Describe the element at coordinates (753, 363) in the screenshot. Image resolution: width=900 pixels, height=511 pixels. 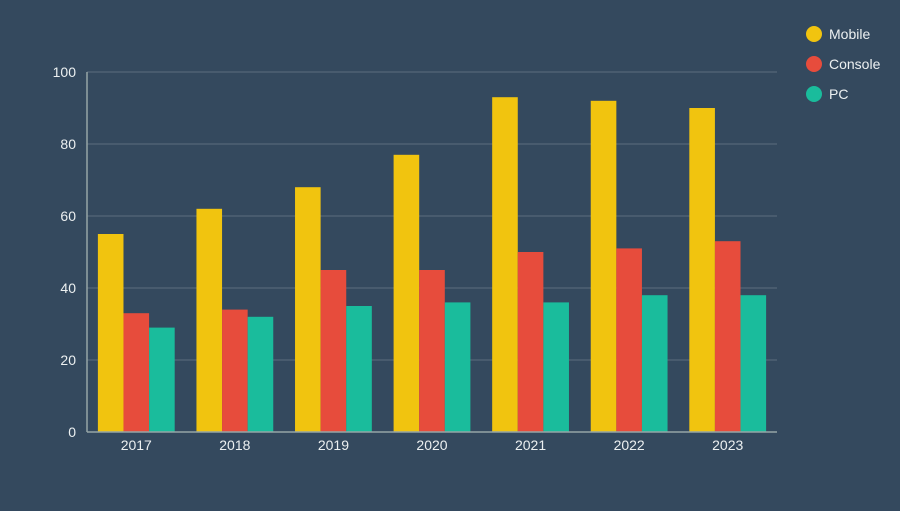
I see `bar-pc-2023` at that location.